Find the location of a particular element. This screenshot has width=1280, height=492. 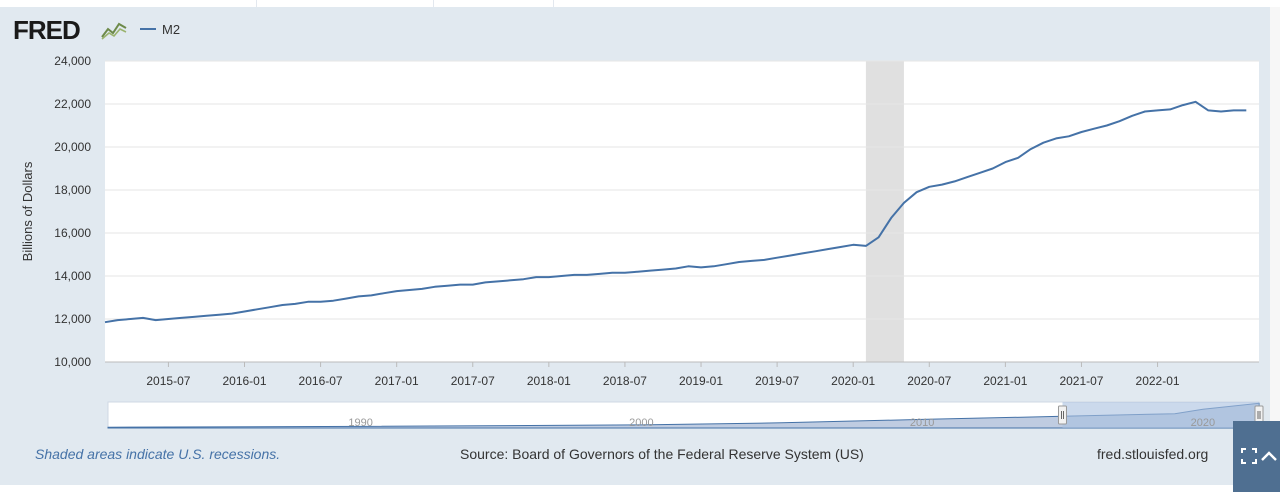

navigator-label: 1990 is located at coordinates (360, 423).